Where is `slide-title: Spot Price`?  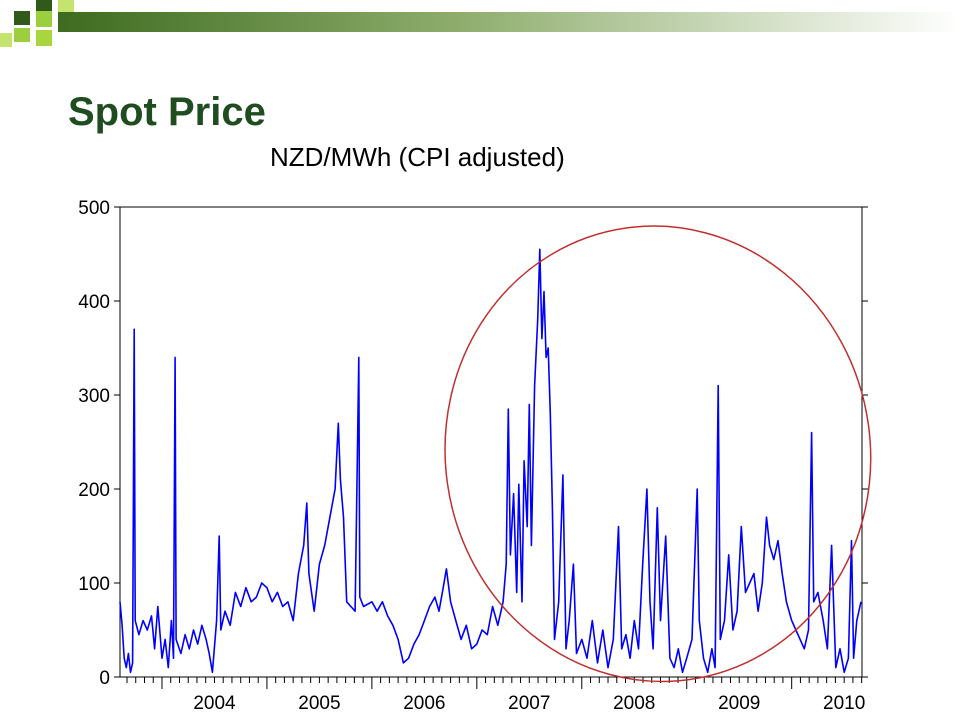 slide-title: Spot Price is located at coordinates (167, 112).